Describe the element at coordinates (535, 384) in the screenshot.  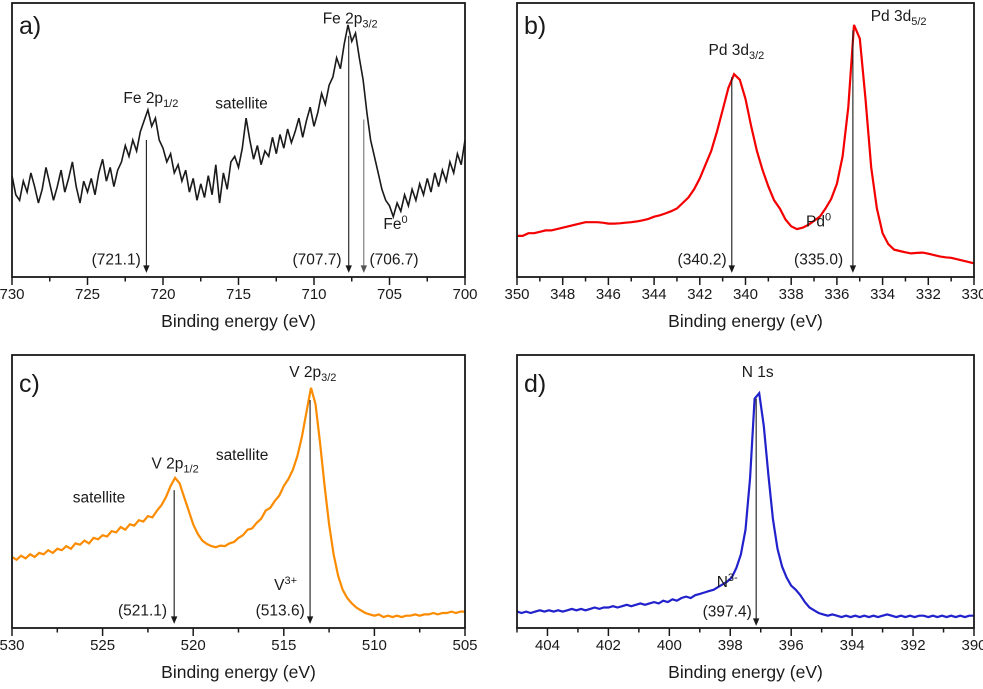
I see `panel-letter: d)` at that location.